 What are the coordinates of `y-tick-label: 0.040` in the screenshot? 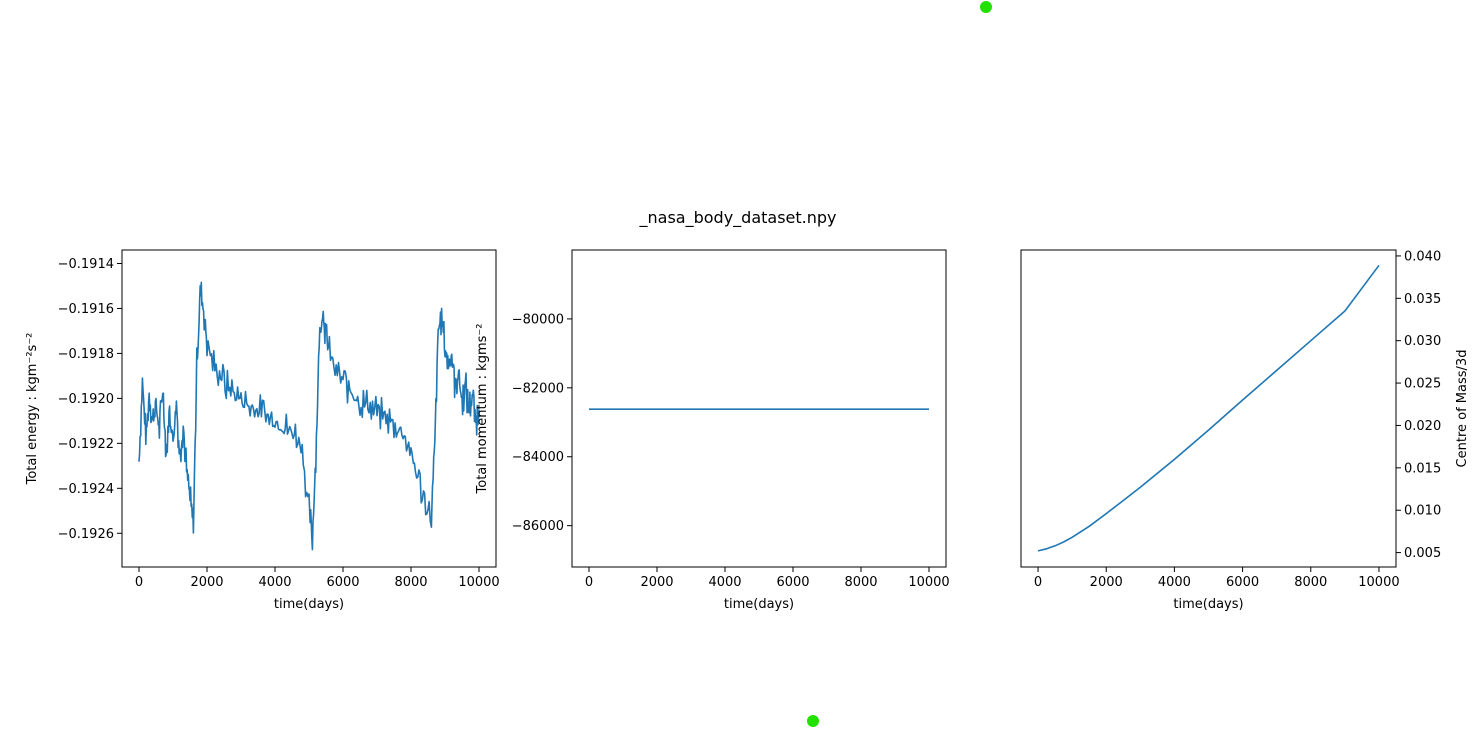 It's located at (1422, 256).